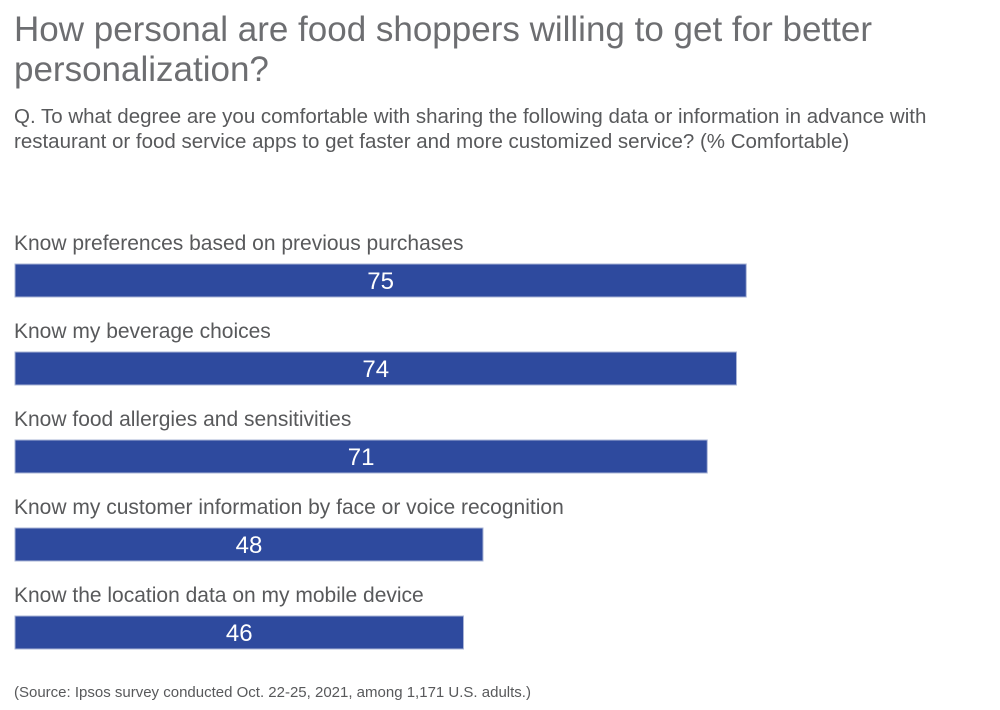 Image resolution: width=1000 pixels, height=710 pixels. I want to click on value-label: 75, so click(380, 281).